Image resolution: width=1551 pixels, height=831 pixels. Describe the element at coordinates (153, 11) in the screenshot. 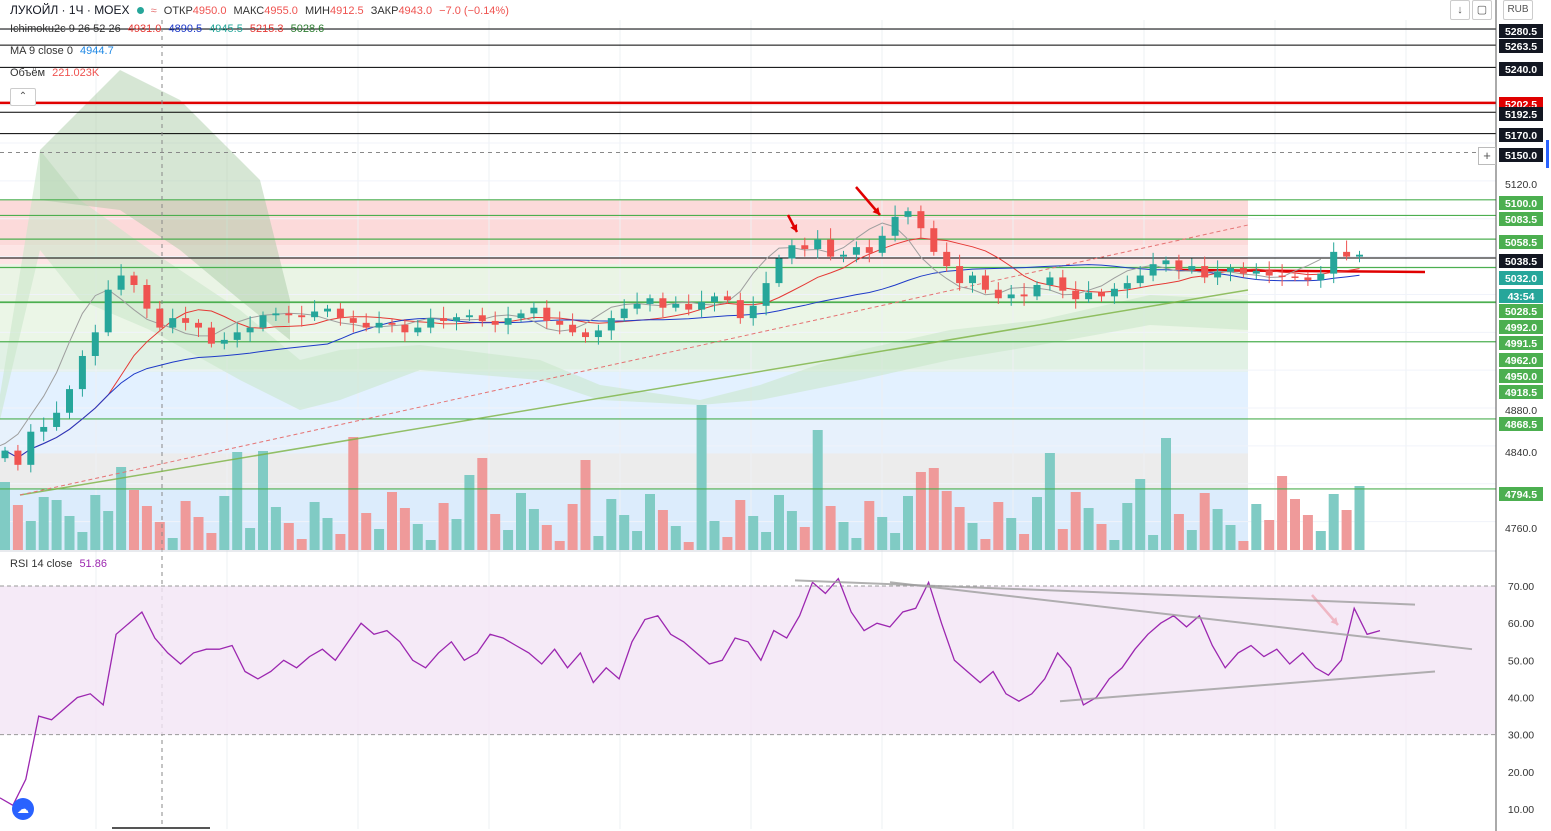

I see `eye-icon: ≈` at that location.